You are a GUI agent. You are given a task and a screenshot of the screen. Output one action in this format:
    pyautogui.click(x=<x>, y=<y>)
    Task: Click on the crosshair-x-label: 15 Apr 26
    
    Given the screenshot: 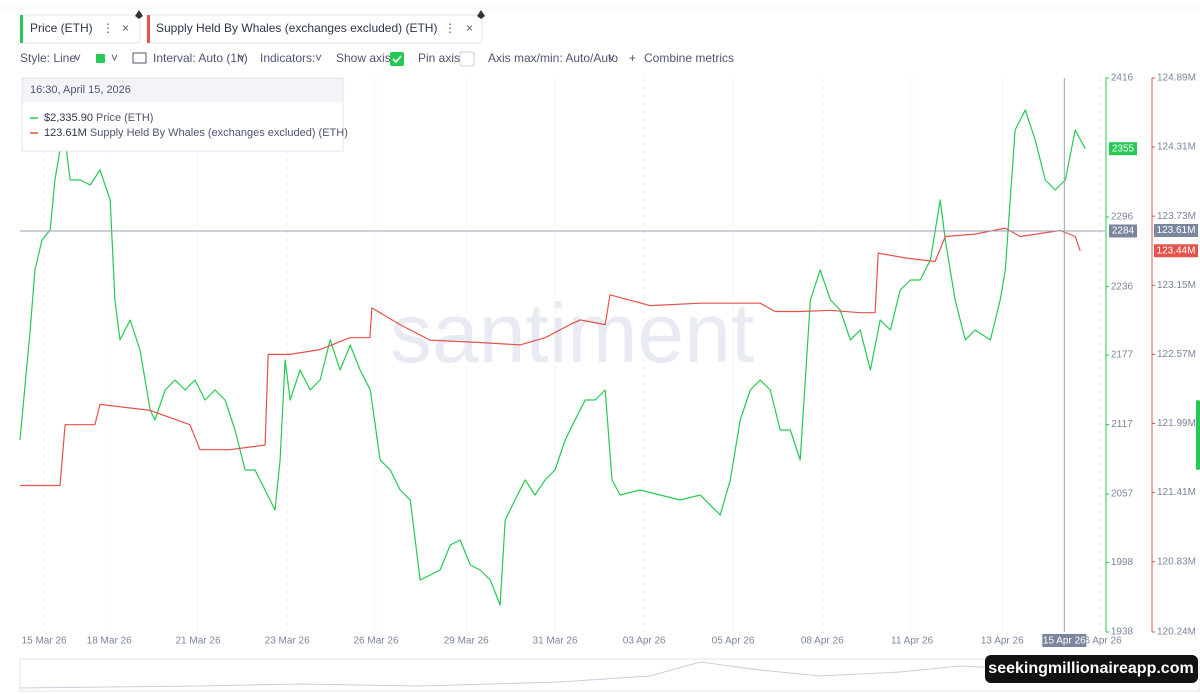 What is the action you would take?
    pyautogui.click(x=1064, y=641)
    